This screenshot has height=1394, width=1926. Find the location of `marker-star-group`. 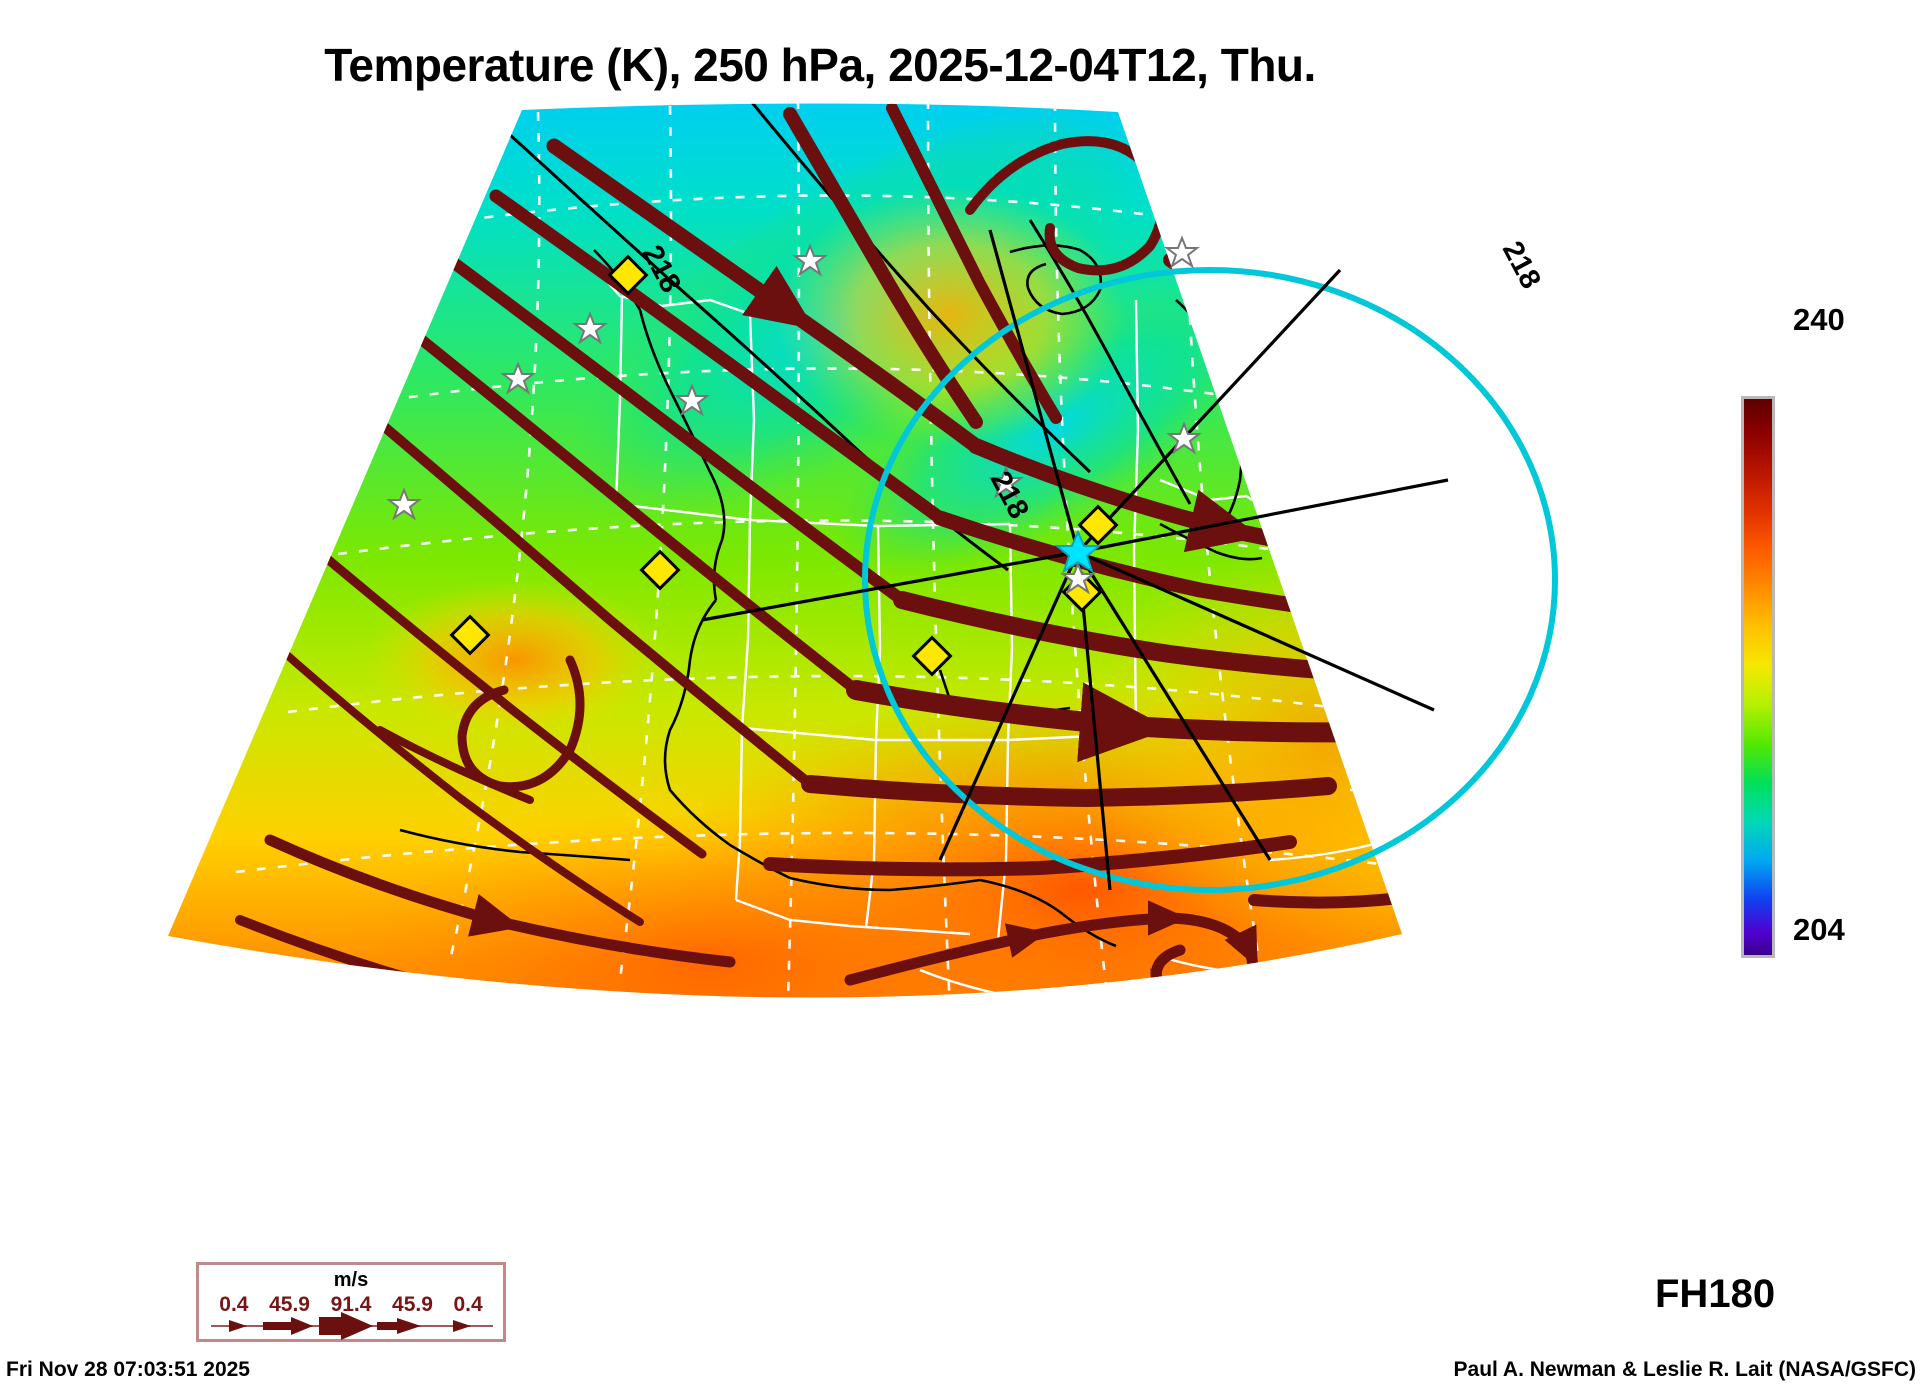

marker-star-group is located at coordinates (794, 415).